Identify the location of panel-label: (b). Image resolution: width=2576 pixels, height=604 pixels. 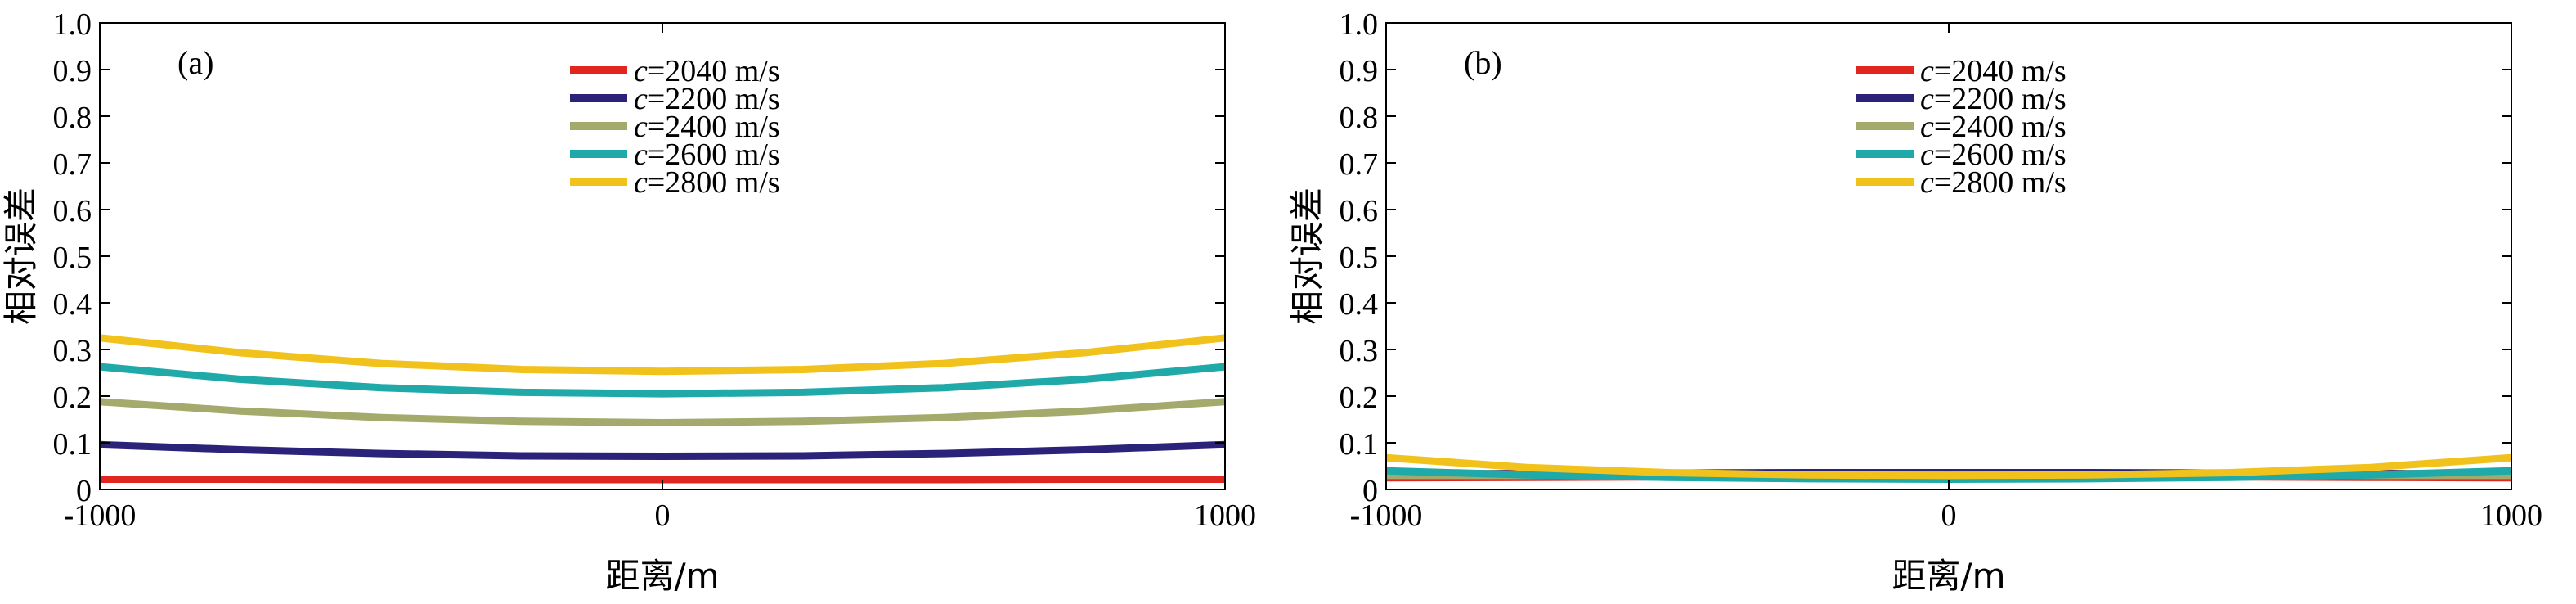
(1483, 62).